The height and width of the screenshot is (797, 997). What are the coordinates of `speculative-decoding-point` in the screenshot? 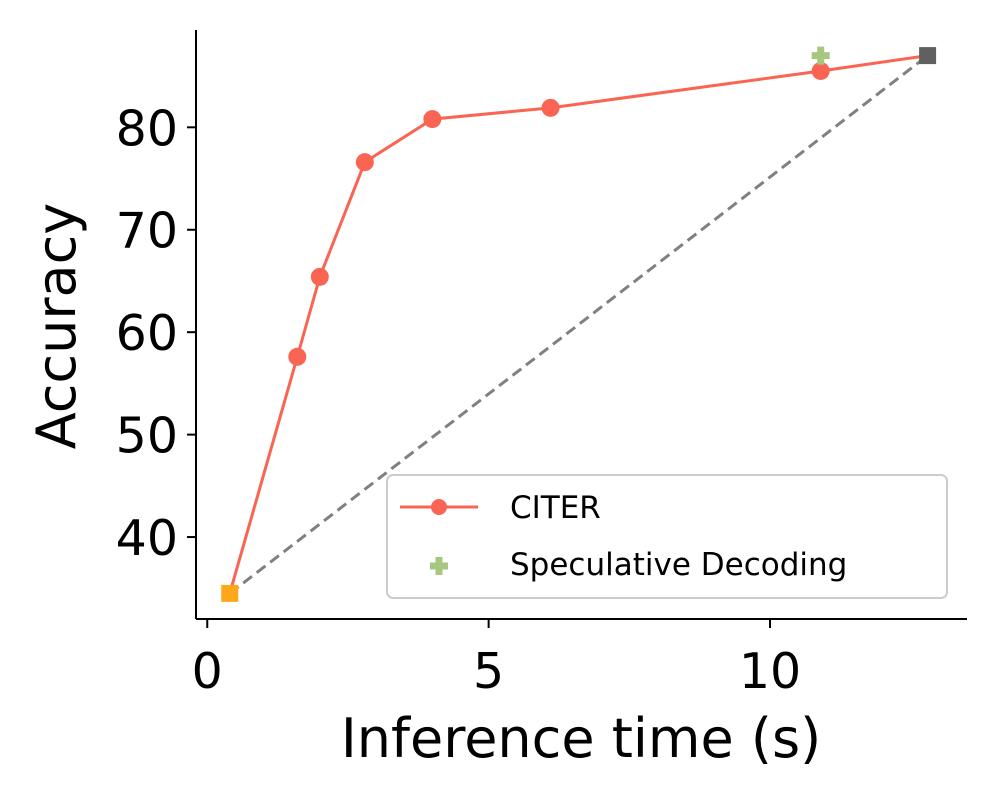 It's located at (820, 55).